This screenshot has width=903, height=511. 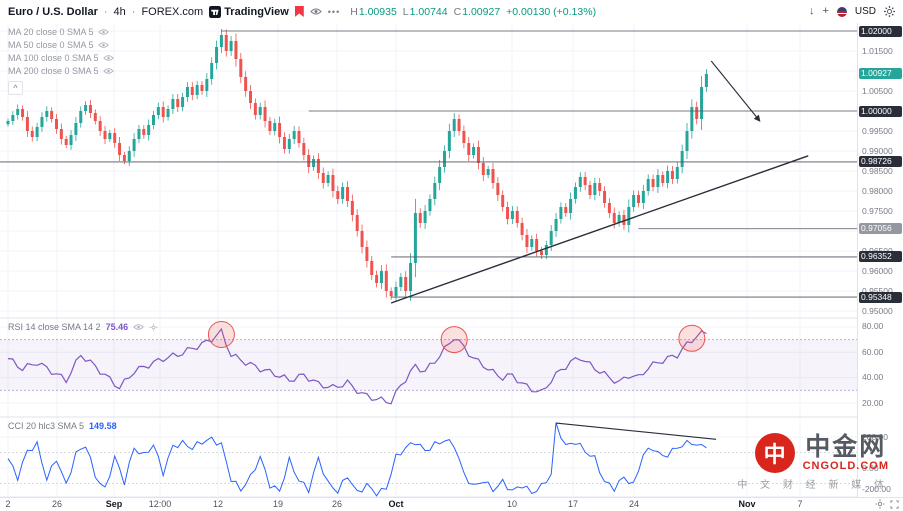 What do you see at coordinates (53, 11) in the screenshot?
I see `symbol-title: Euro / U.S. Dollar` at bounding box center [53, 11].